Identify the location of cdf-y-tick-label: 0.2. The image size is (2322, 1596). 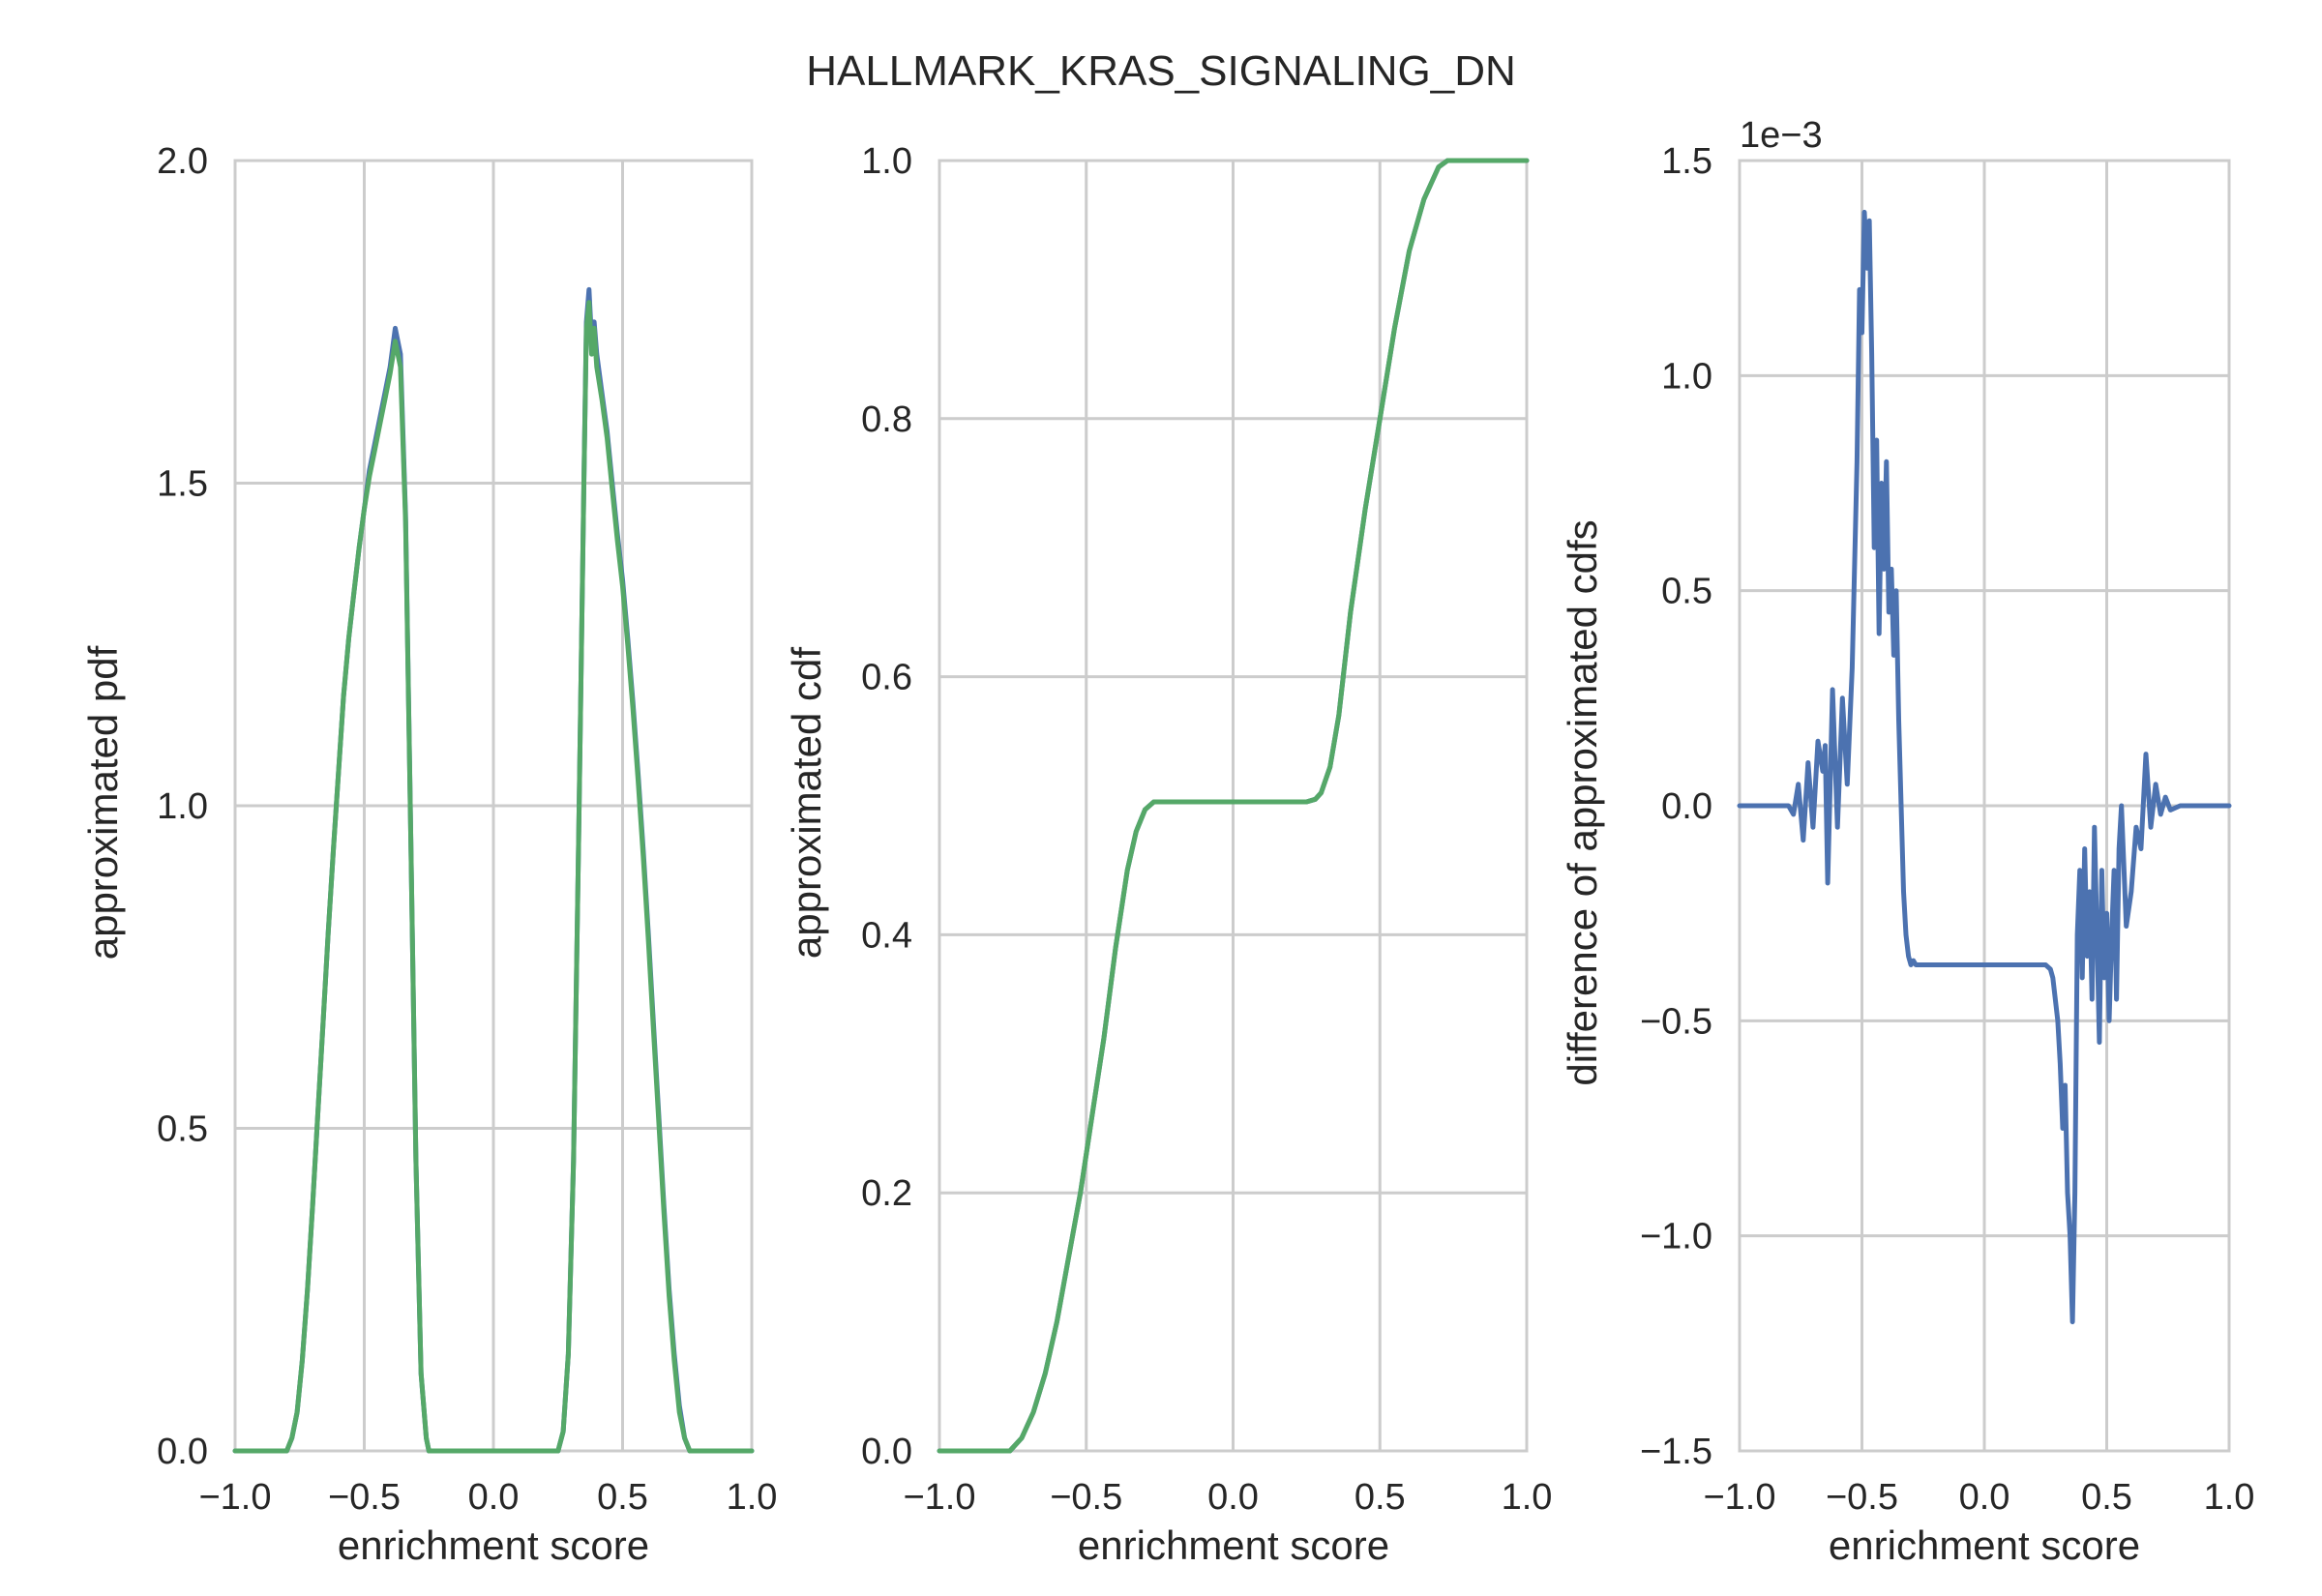
(886, 1193).